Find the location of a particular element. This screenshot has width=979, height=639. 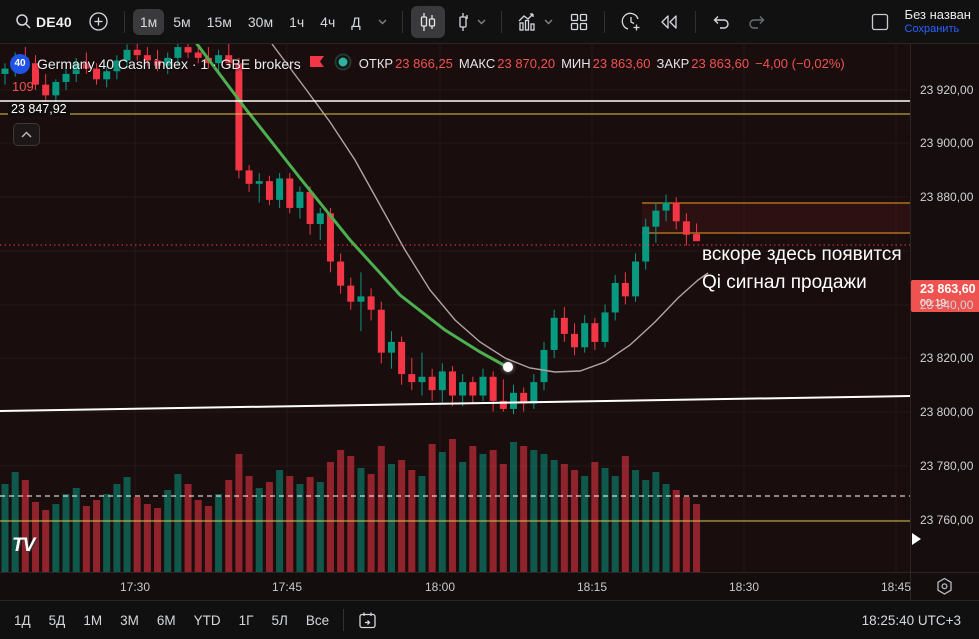

ohlc-label: МАКС is located at coordinates (477, 63).